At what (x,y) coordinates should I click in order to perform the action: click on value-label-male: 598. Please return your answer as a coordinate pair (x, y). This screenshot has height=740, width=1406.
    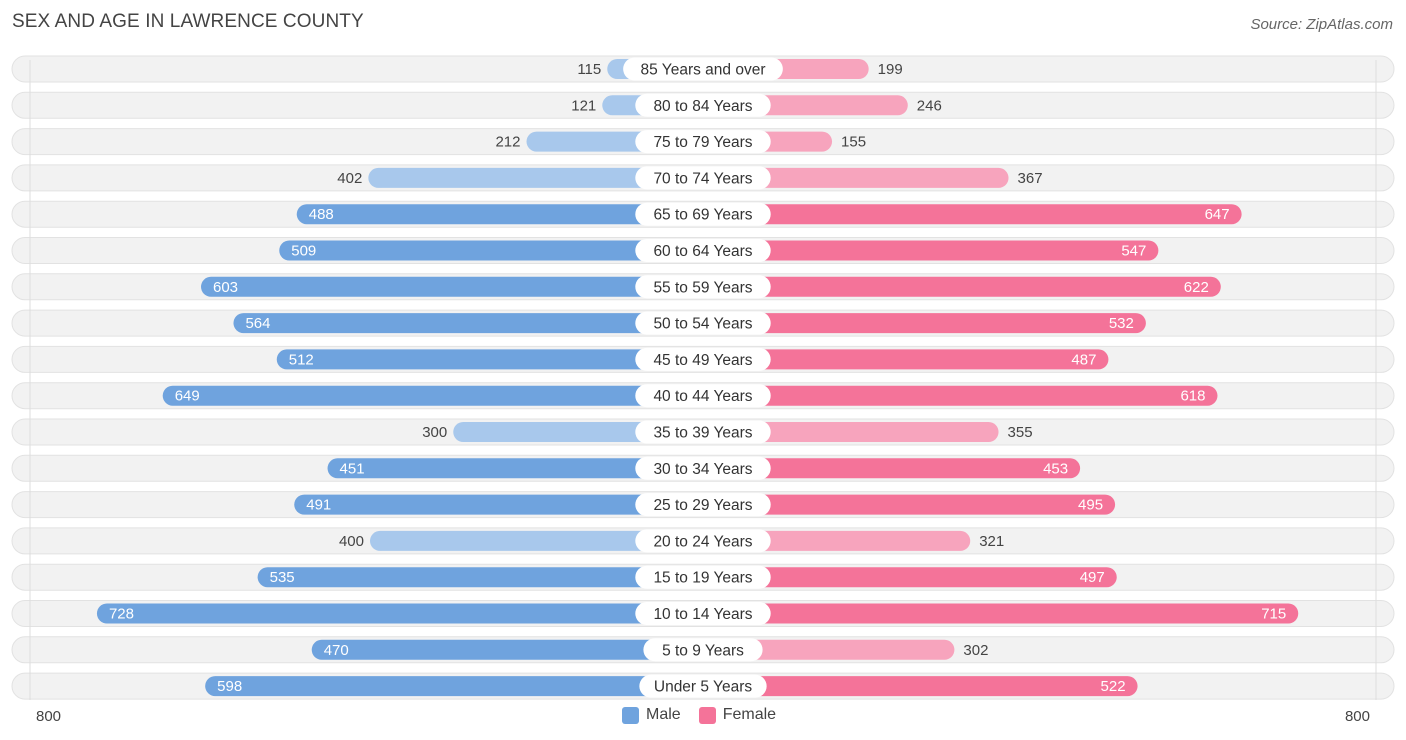
    Looking at the image, I should click on (229, 686).